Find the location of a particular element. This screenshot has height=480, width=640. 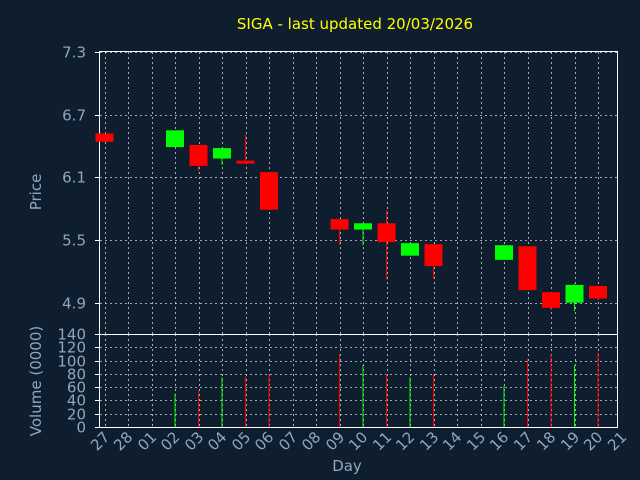

price-tick-label: 6.7 is located at coordinates (74, 116).